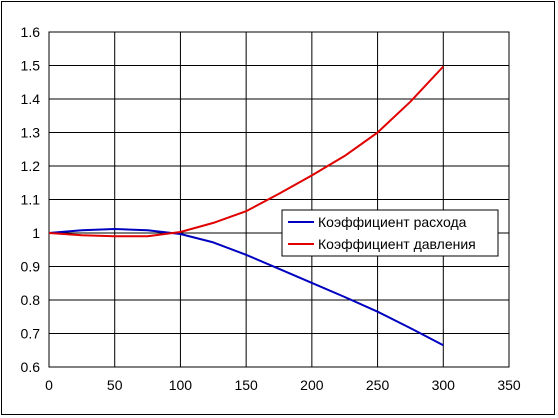 Image resolution: width=558 pixels, height=418 pixels. I want to click on y-tick-label: 1.1, so click(31, 200).